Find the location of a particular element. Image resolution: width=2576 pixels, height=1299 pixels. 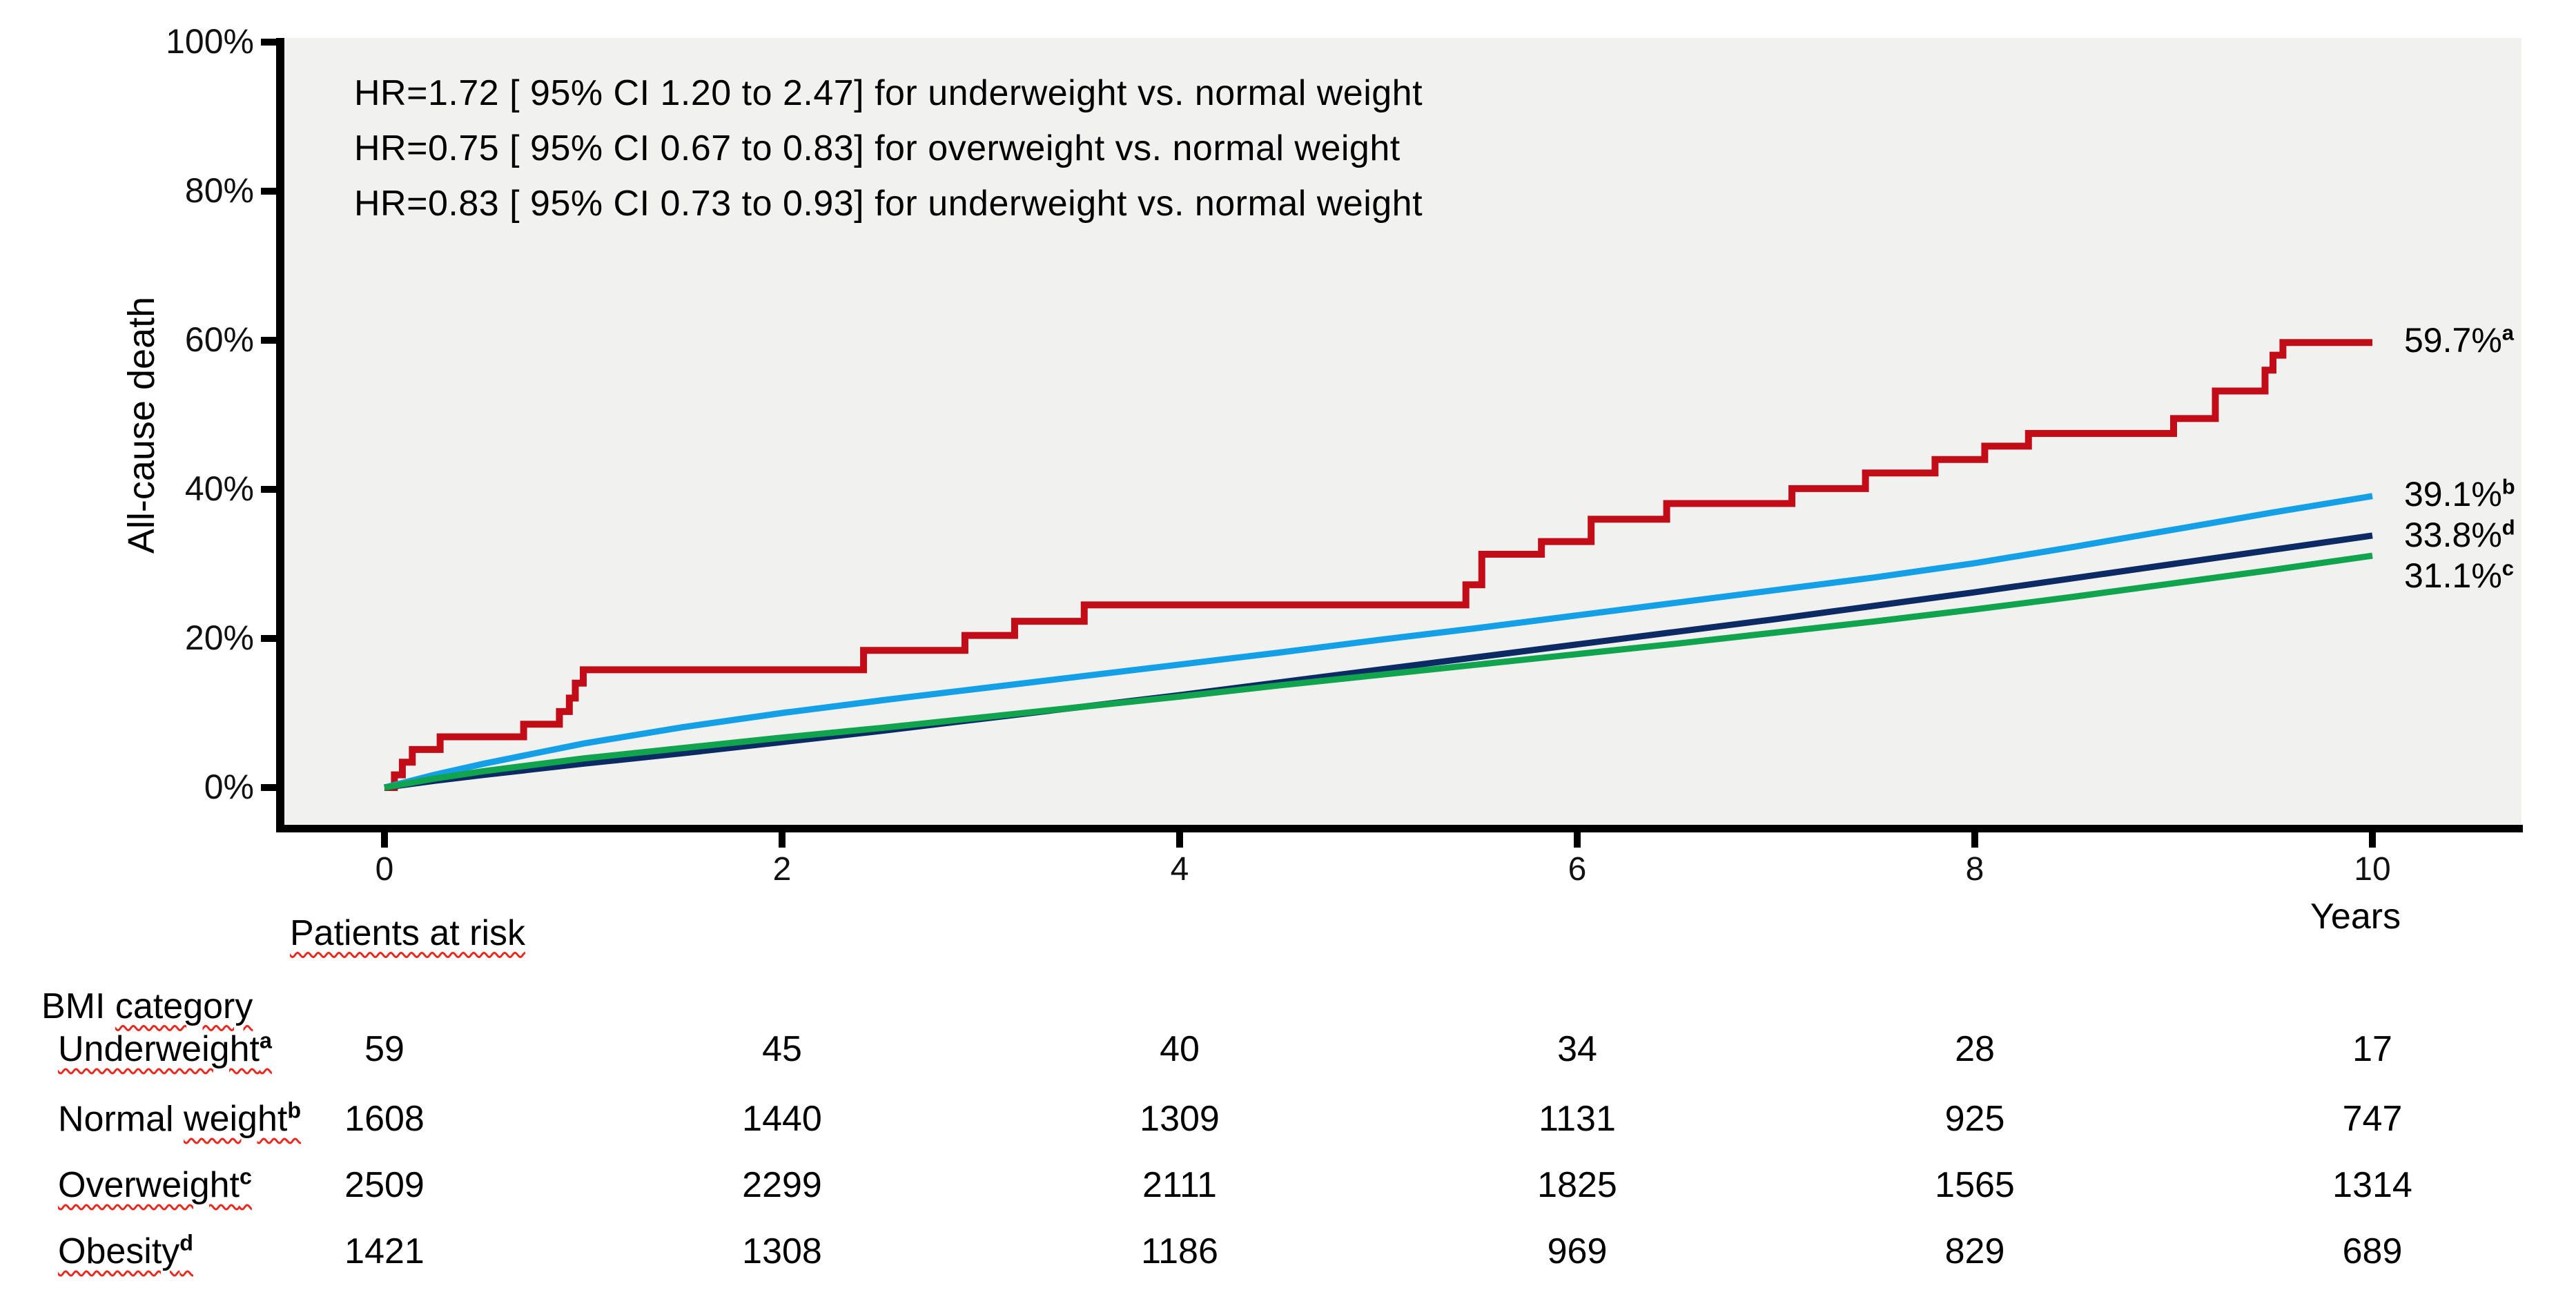

curve-overweight is located at coordinates (1378, 672).